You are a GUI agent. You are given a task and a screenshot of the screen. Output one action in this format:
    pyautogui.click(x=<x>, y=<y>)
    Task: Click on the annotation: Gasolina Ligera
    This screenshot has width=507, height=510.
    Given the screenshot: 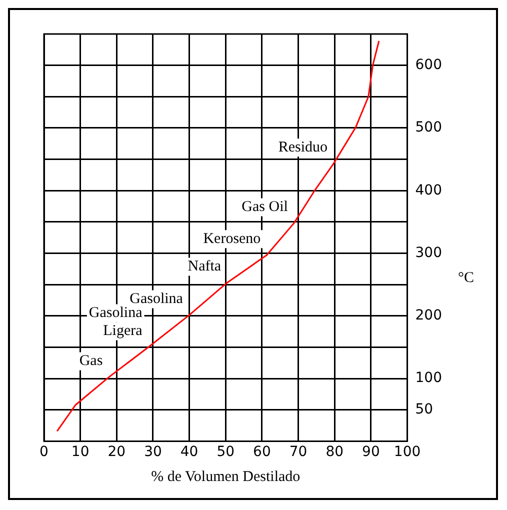 What is the action you would take?
    pyautogui.click(x=115, y=322)
    